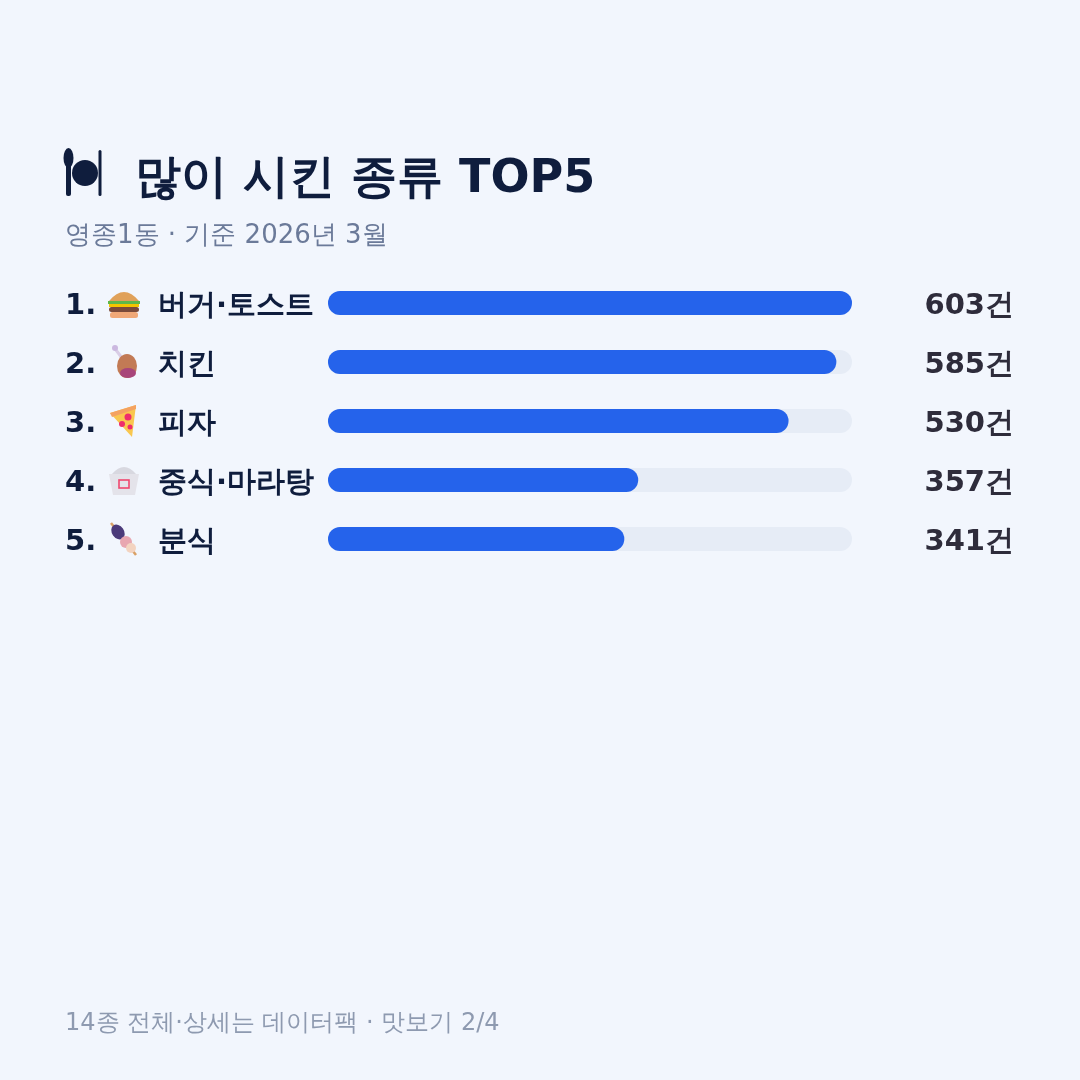 The width and height of the screenshot is (1080, 1080). Describe the element at coordinates (140, 540) in the screenshot. I see `category-label: 5. 분식` at that location.